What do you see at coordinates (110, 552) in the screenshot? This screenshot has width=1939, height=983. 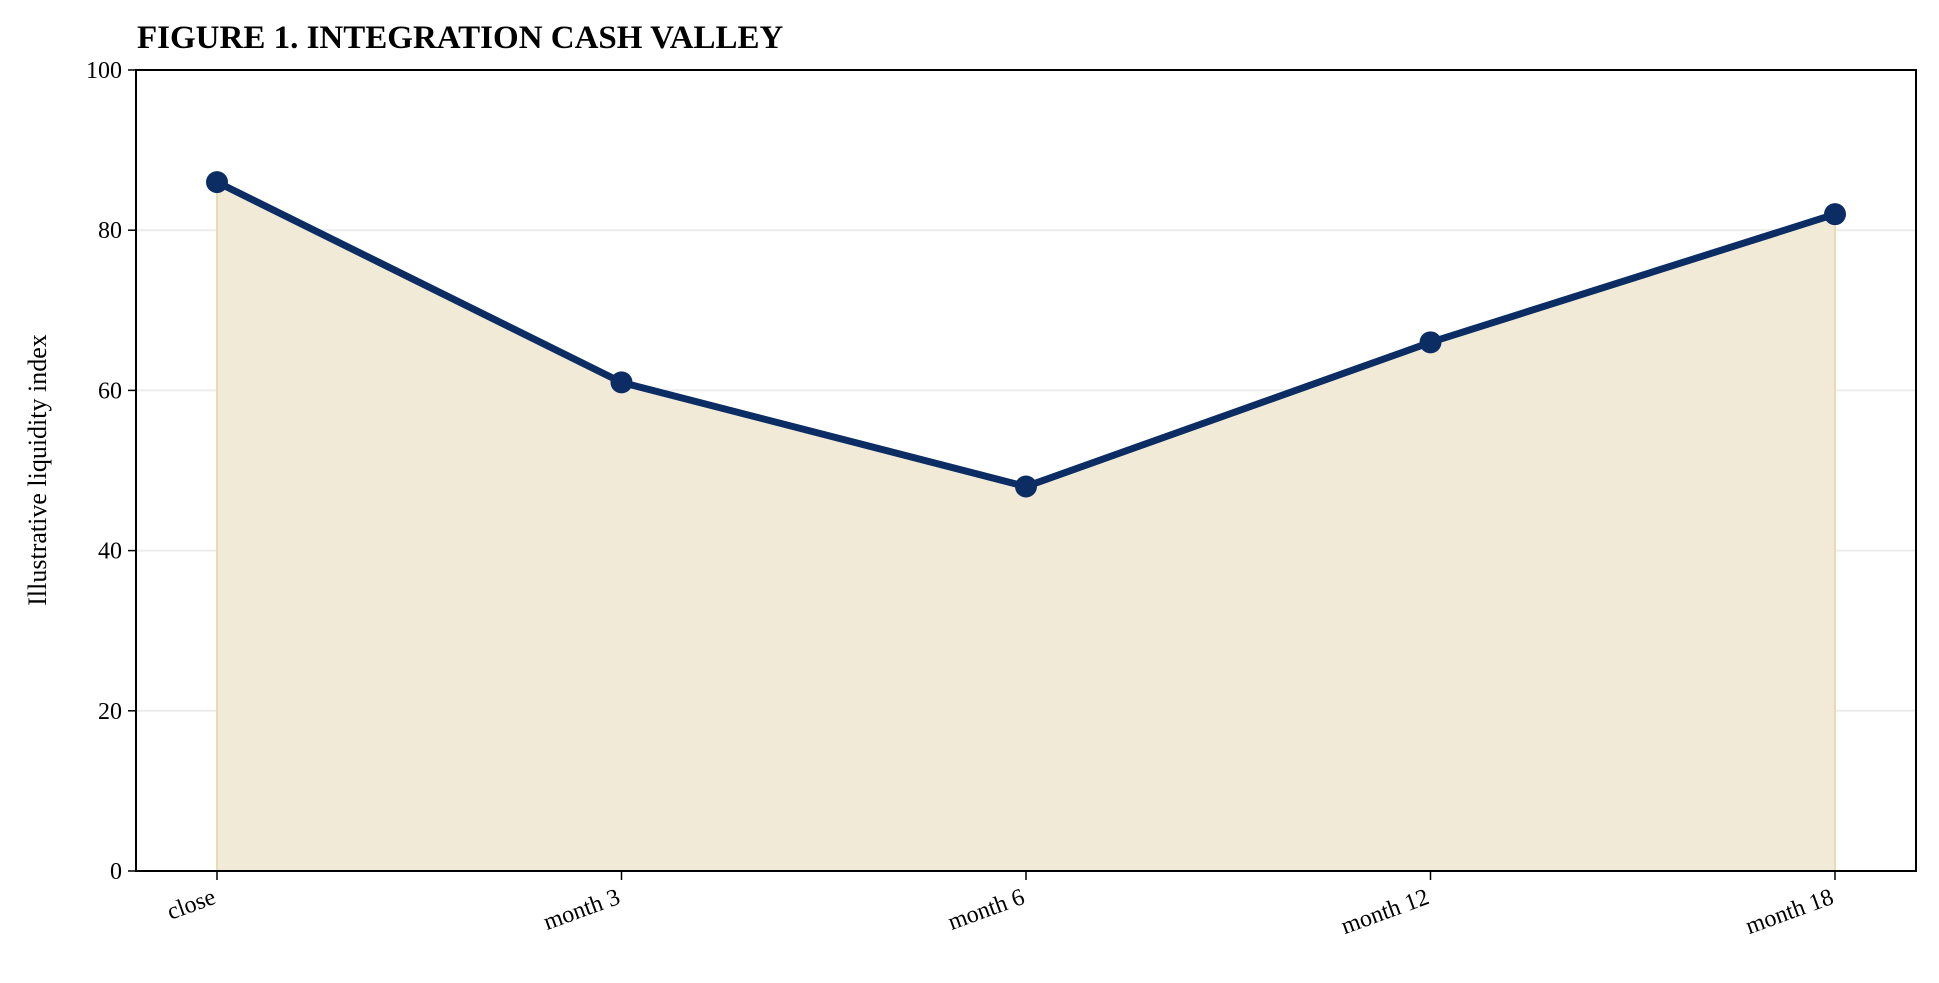 I see `y-tick-label: 40` at bounding box center [110, 552].